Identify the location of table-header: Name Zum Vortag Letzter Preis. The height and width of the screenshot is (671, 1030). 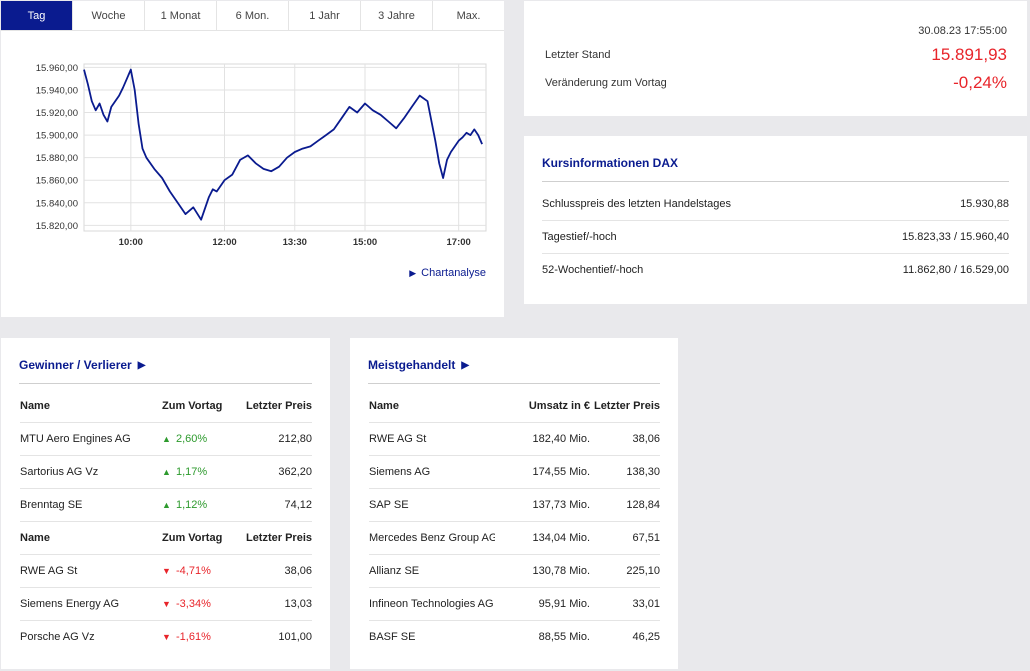
(166, 538).